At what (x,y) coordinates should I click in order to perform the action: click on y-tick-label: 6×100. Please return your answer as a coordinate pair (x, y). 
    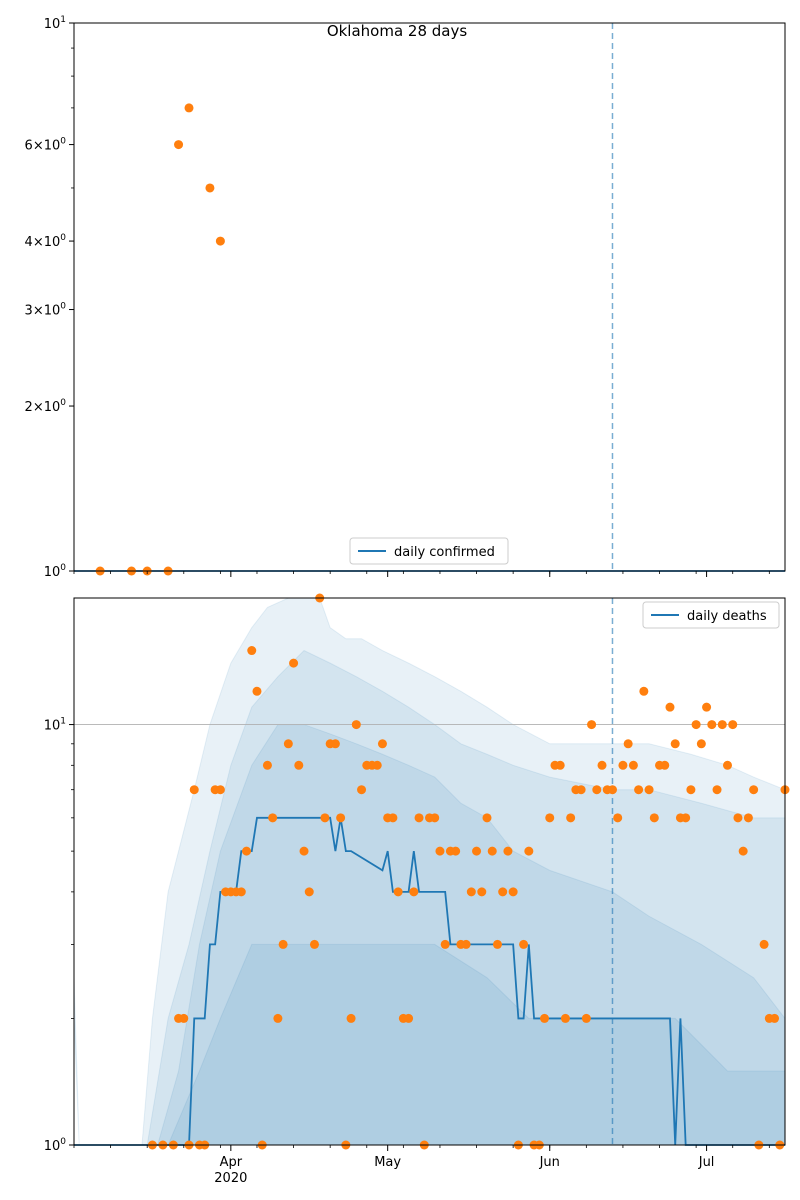
    Looking at the image, I should click on (46, 145).